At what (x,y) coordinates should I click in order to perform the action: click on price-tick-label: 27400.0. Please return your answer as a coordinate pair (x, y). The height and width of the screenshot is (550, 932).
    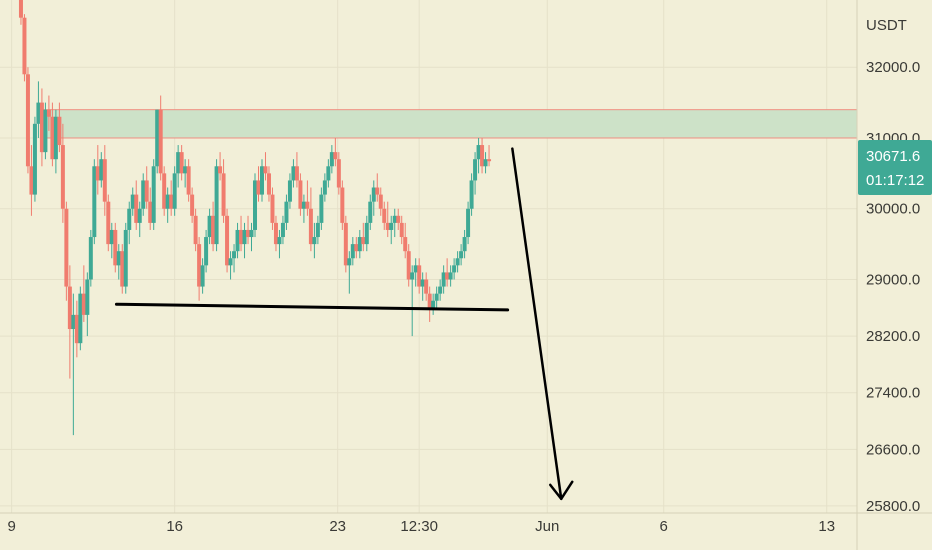
    Looking at the image, I should click on (893, 393).